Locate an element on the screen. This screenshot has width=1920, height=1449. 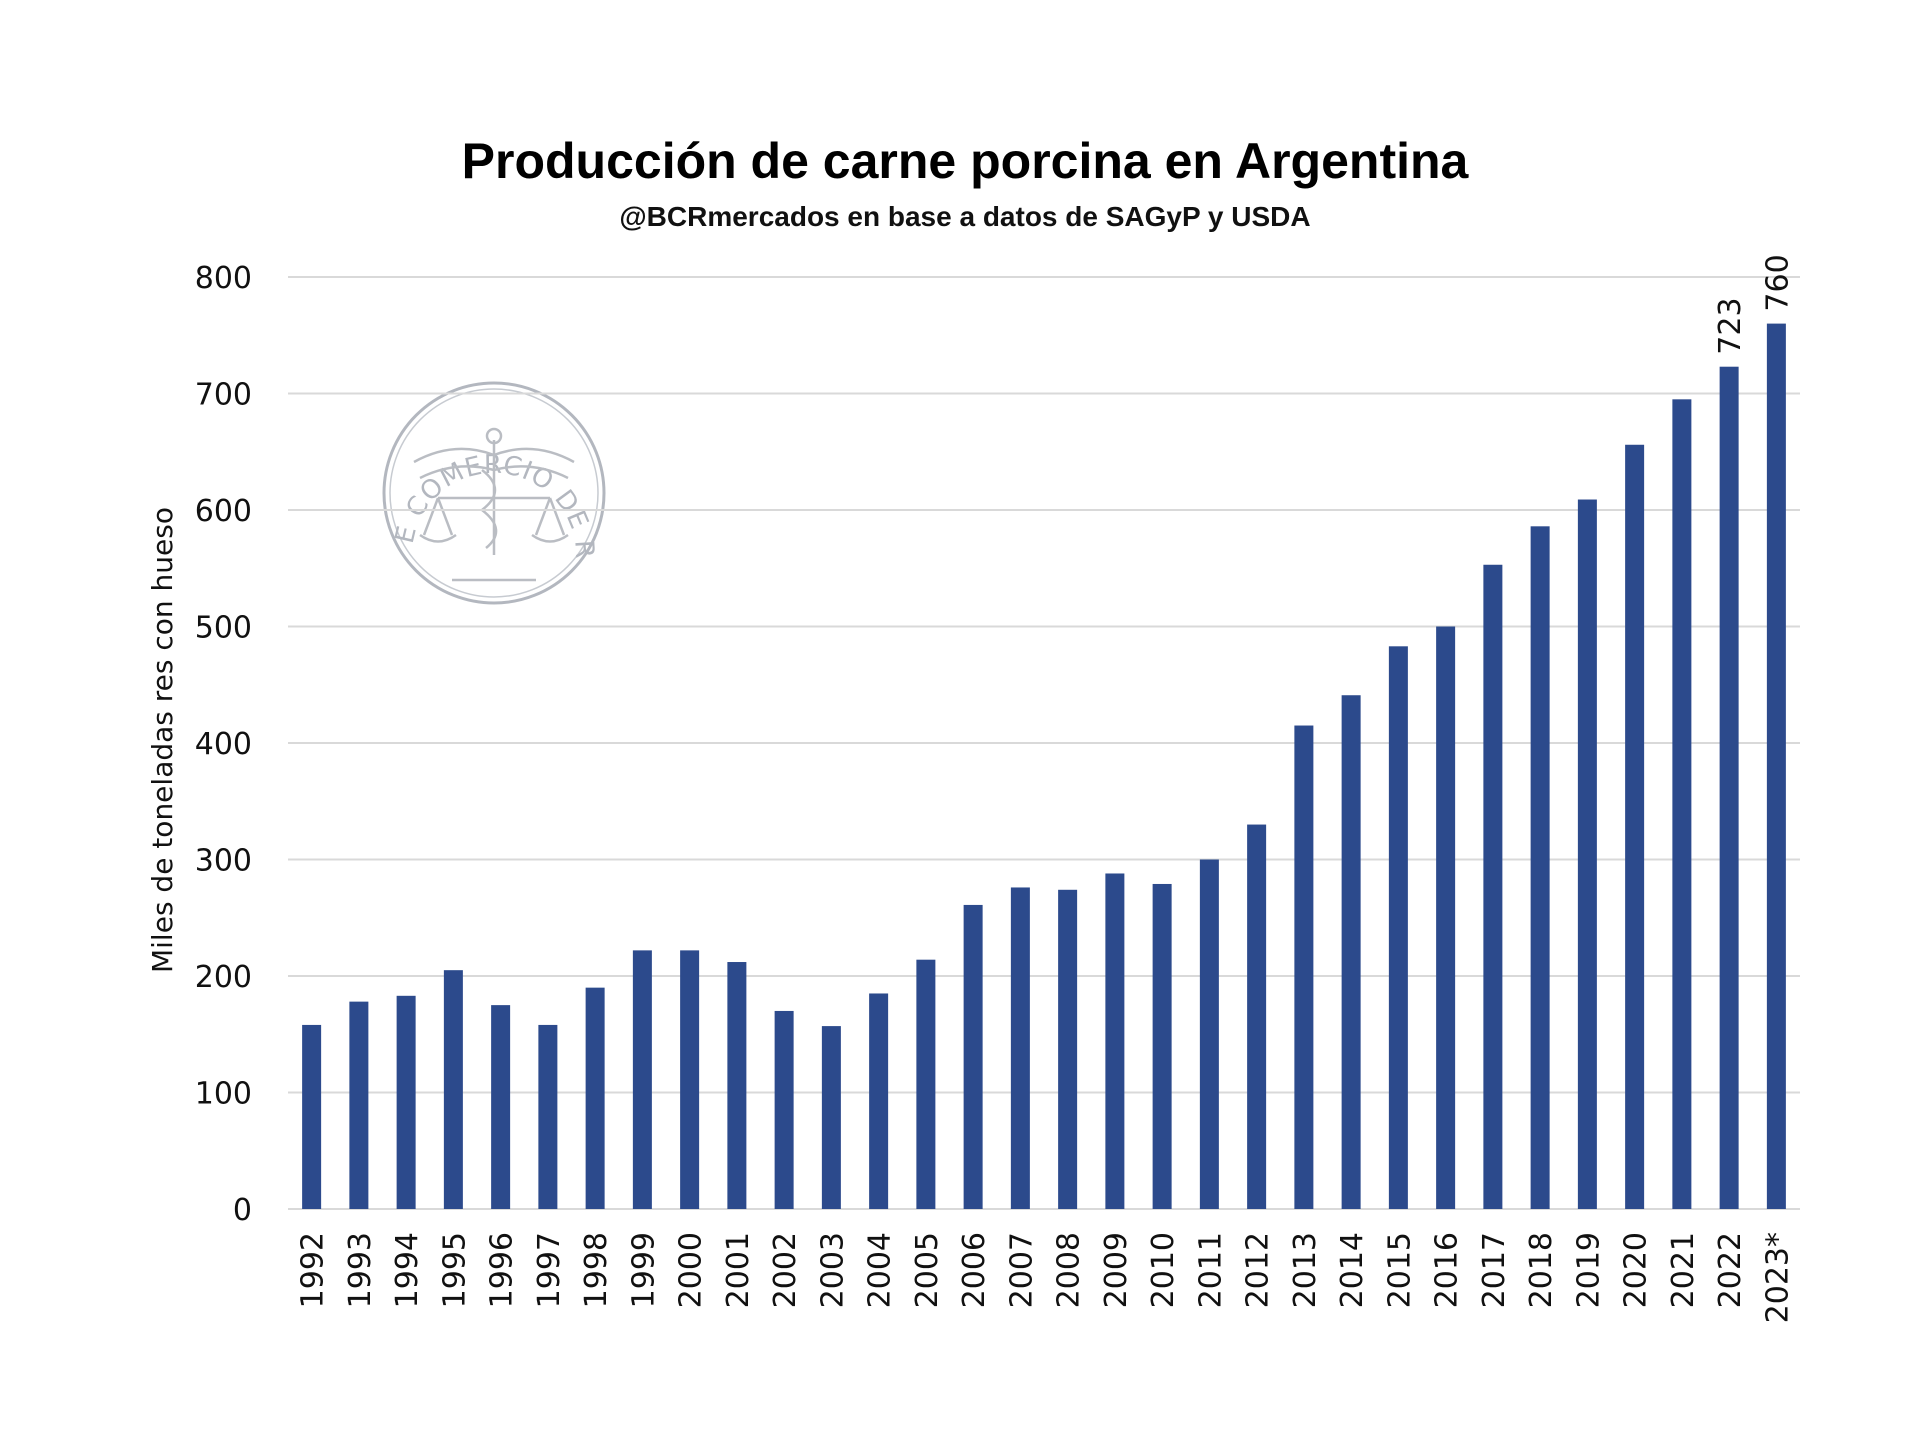
x-tick-label: 2008 is located at coordinates (1069, 1270).